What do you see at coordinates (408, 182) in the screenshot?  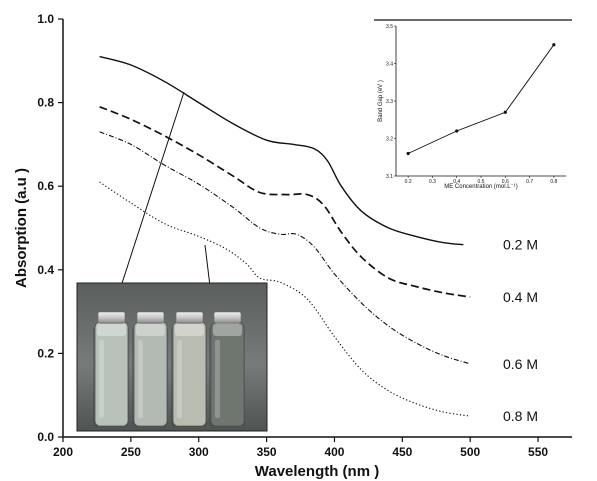 I see `inset-x-tick-label: 0.2` at bounding box center [408, 182].